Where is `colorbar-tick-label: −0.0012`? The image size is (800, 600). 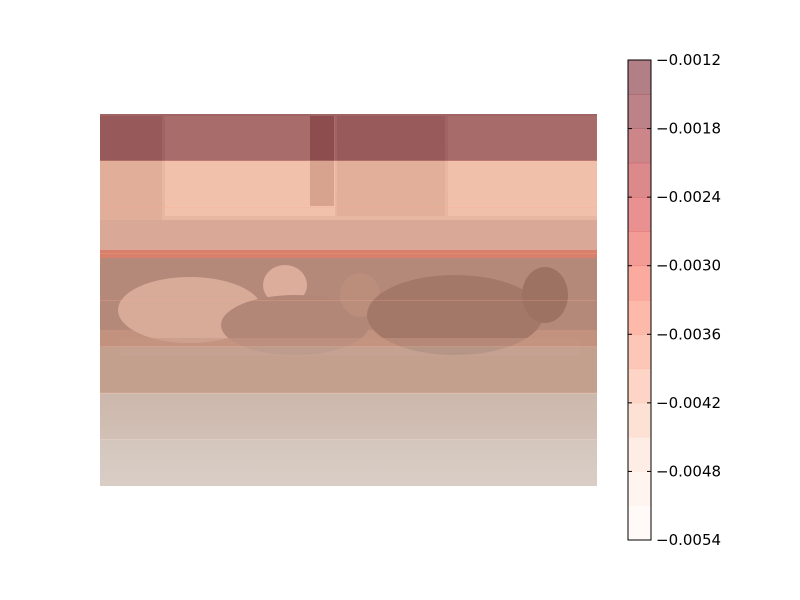 colorbar-tick-label: −0.0012 is located at coordinates (688, 60).